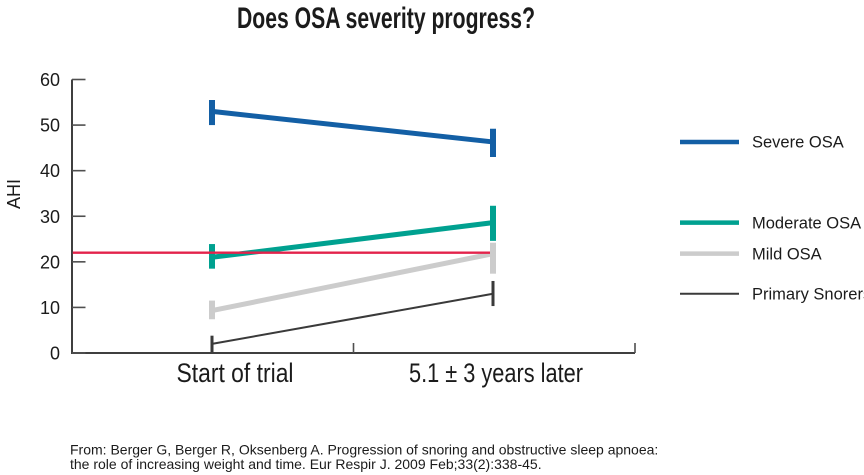 This screenshot has width=864, height=475. Describe the element at coordinates (806, 223) in the screenshot. I see `legend-label: Moderate OSA` at that location.